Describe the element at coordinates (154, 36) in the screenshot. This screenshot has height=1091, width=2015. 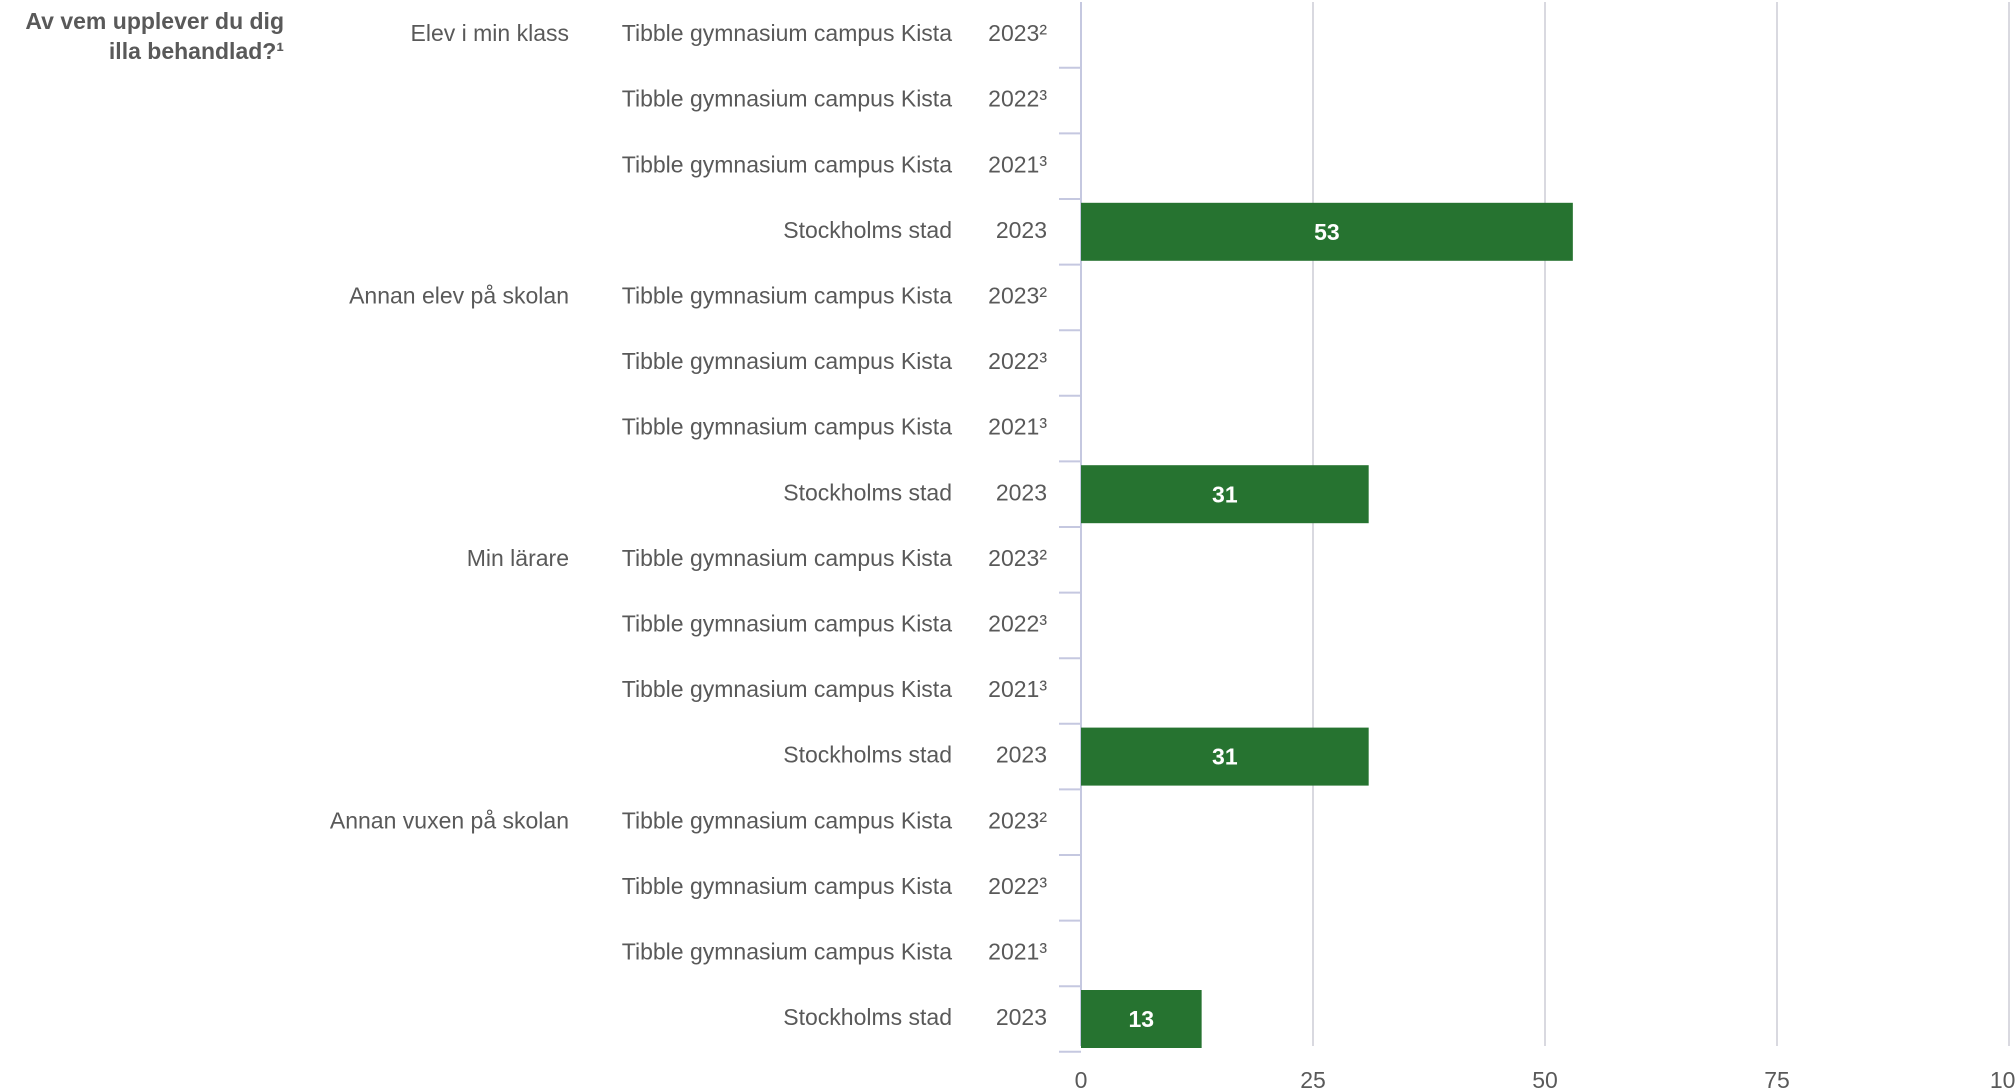
I see `chart-title: Av vem upplever du dig illa behandlad?¹` at that location.